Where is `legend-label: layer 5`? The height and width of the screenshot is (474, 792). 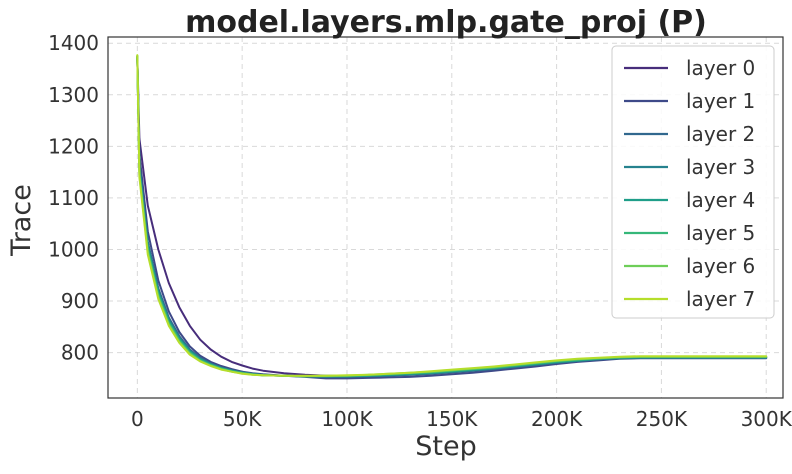
legend-label: layer 5 is located at coordinates (720, 233).